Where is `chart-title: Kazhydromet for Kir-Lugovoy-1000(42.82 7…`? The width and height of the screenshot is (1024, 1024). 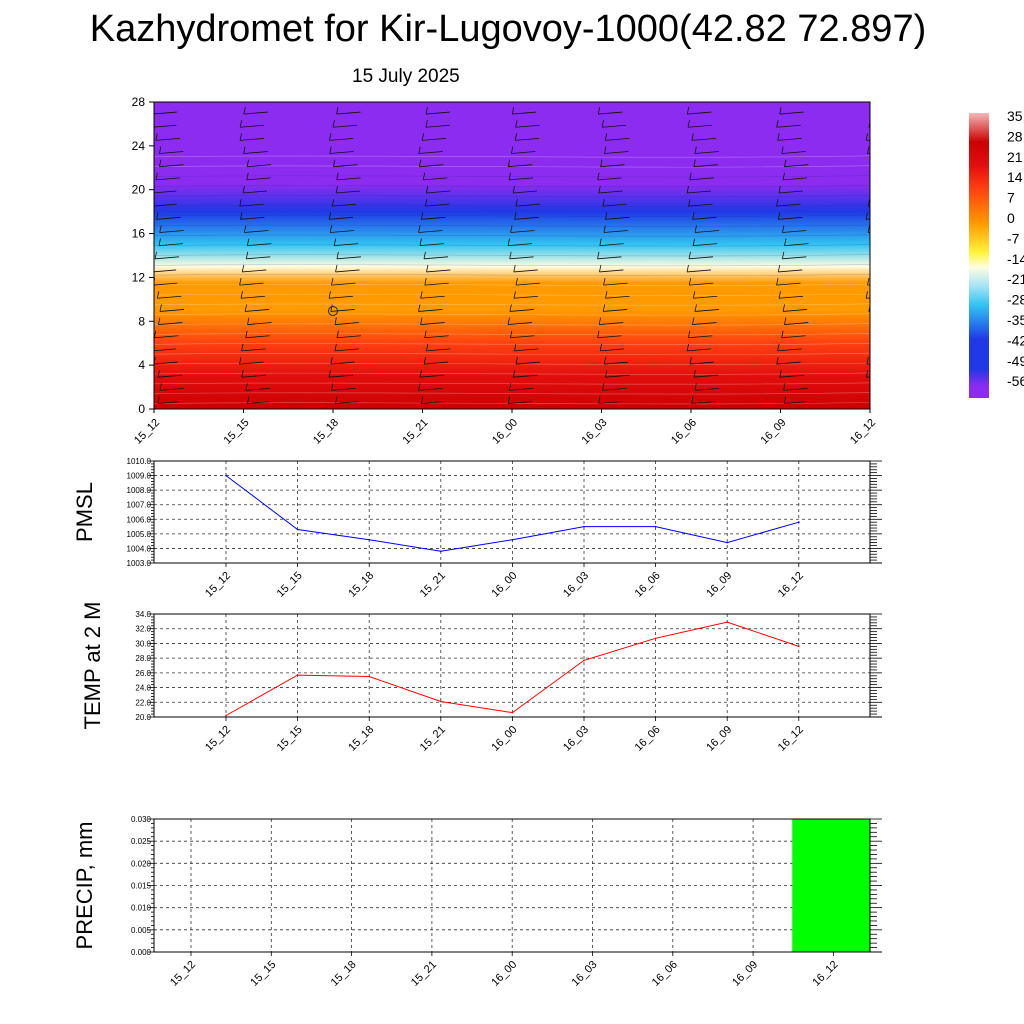 chart-title: Kazhydromet for Kir-Lugovoy-1000(42.82 7… is located at coordinates (508, 29).